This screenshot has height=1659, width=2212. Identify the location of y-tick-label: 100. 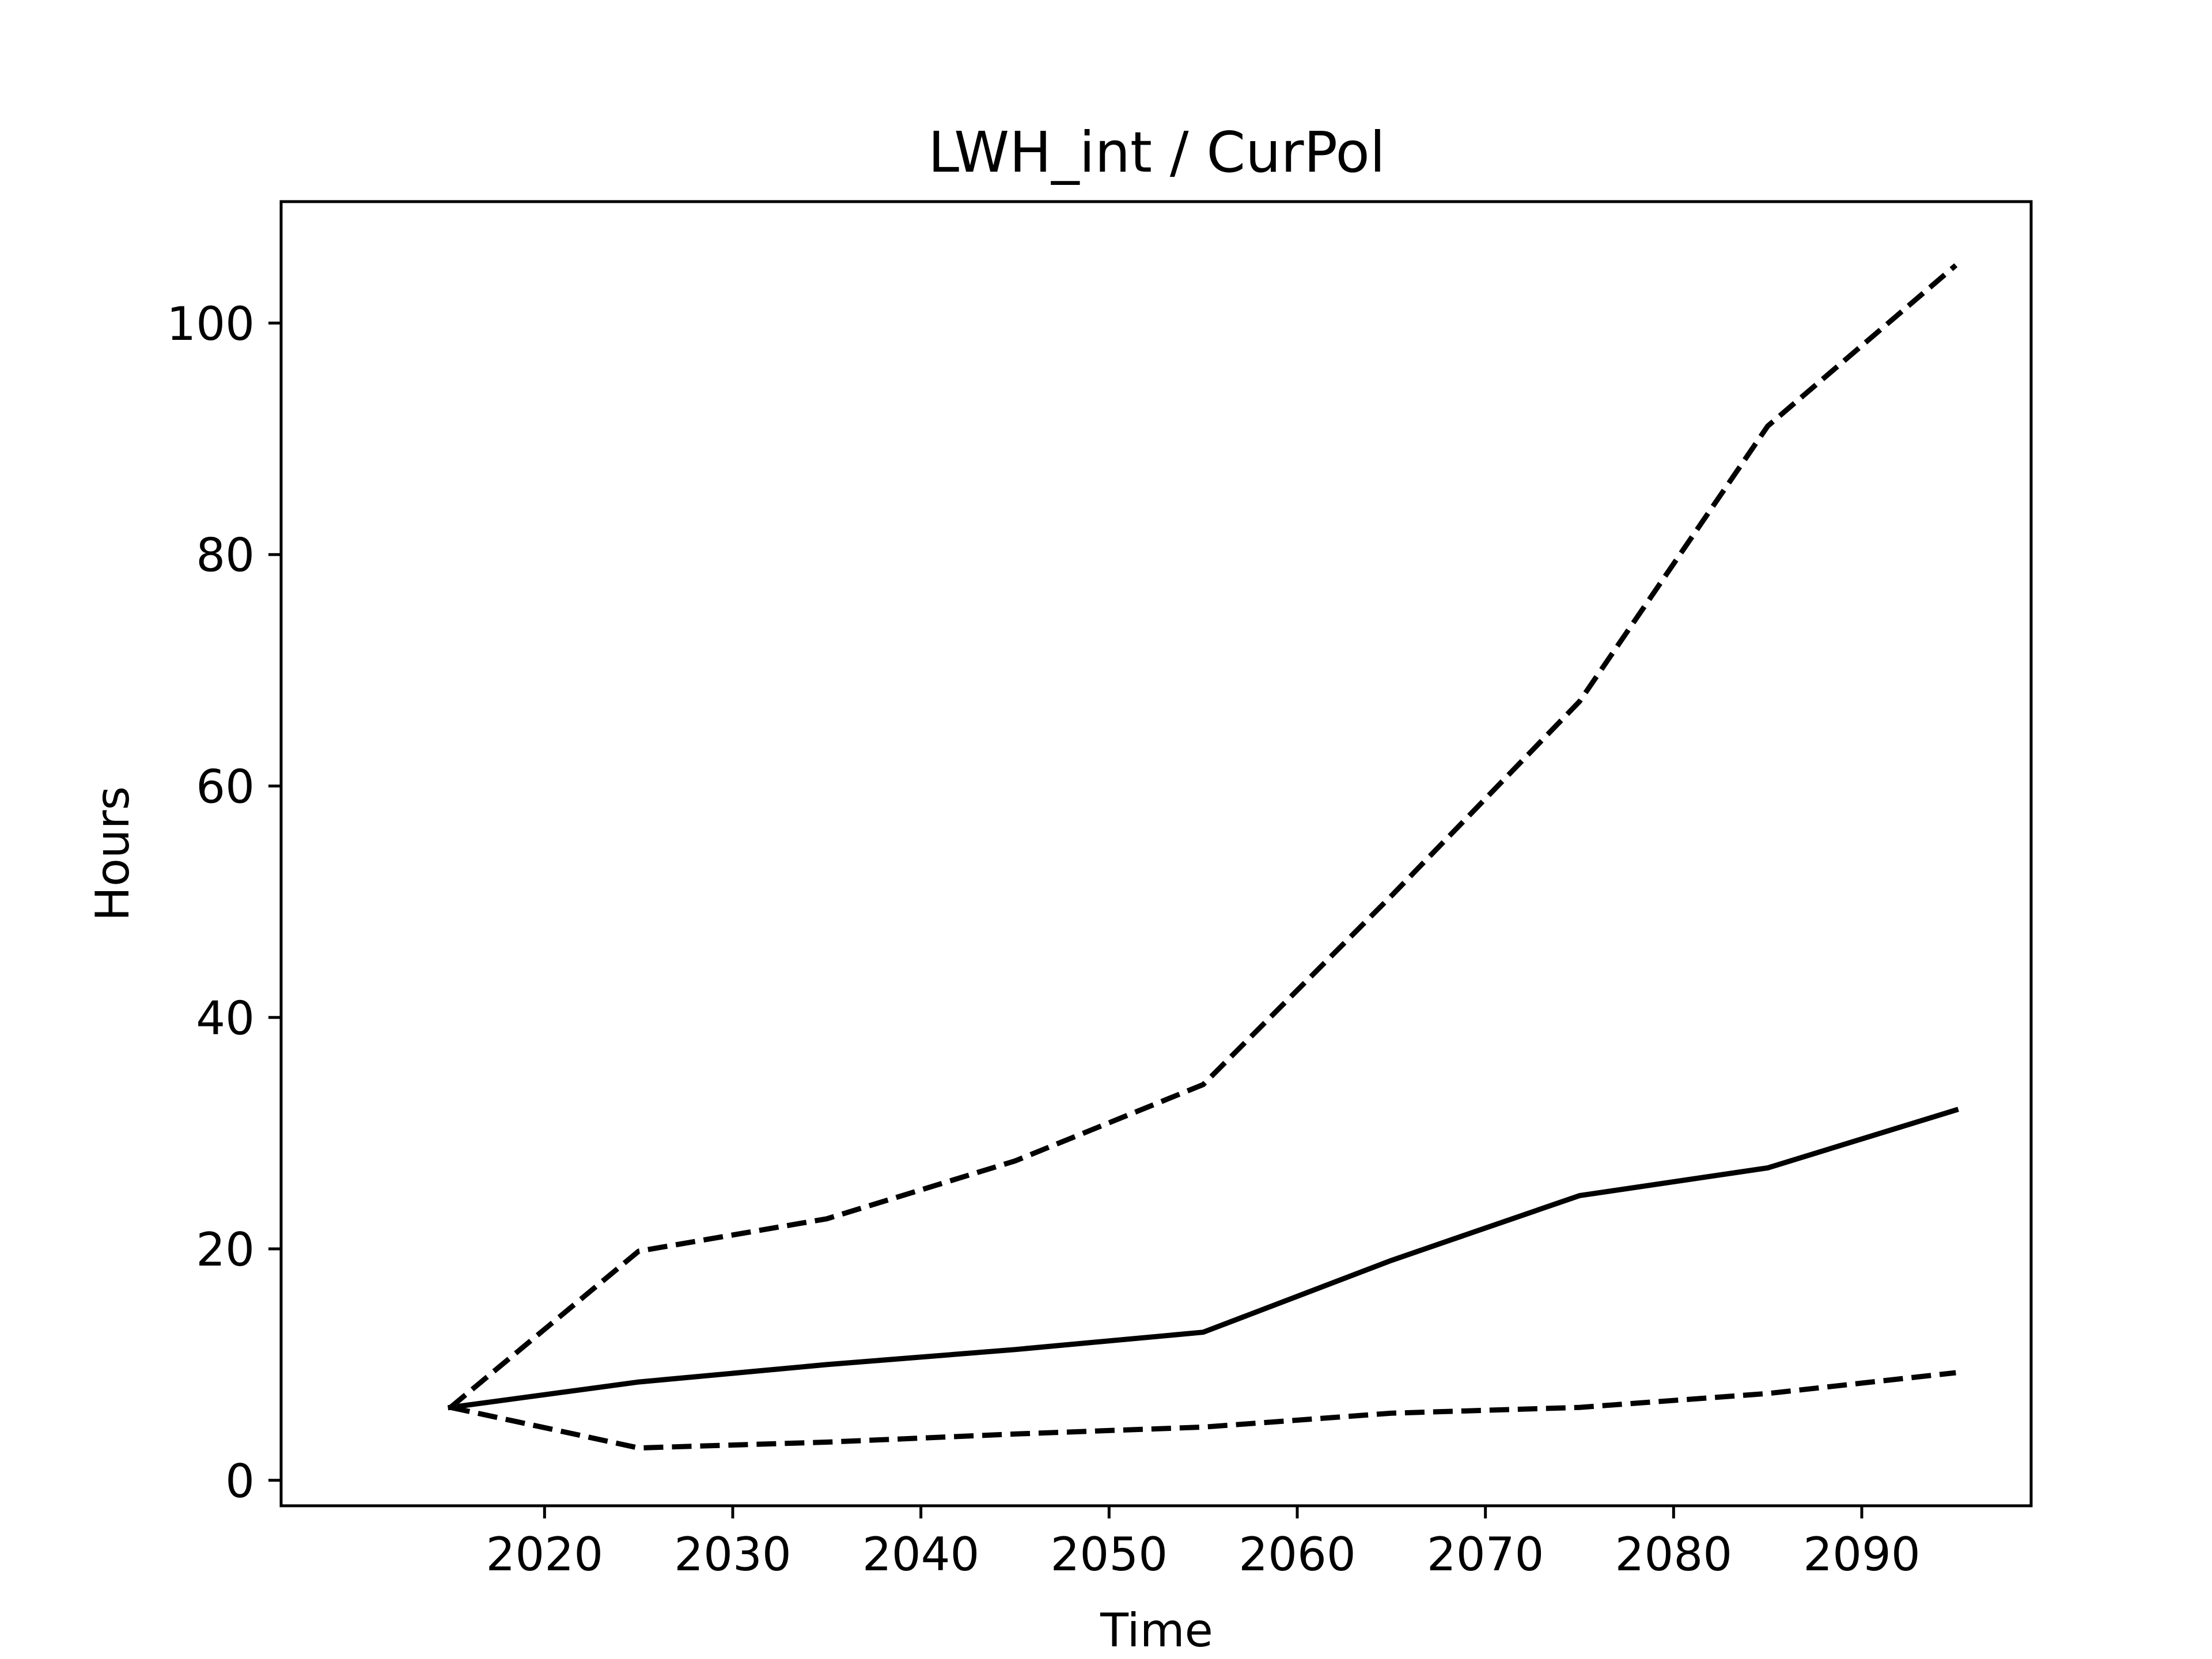
(210, 324).